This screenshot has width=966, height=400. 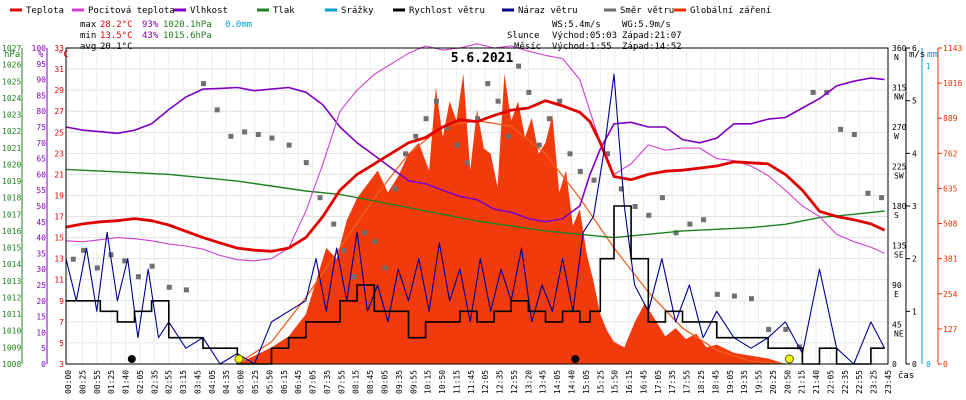 What do you see at coordinates (284, 382) in the screenshot?
I see `x-tick-label: 06:15` at bounding box center [284, 382].